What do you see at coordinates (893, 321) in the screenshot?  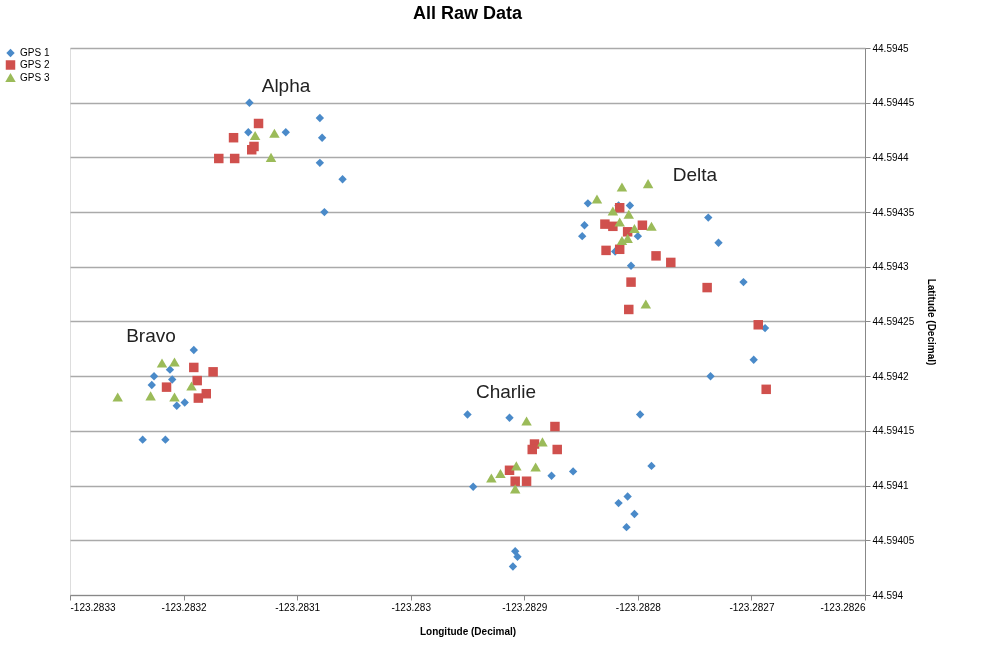 I see `y-tick-label: 44.59425` at bounding box center [893, 321].